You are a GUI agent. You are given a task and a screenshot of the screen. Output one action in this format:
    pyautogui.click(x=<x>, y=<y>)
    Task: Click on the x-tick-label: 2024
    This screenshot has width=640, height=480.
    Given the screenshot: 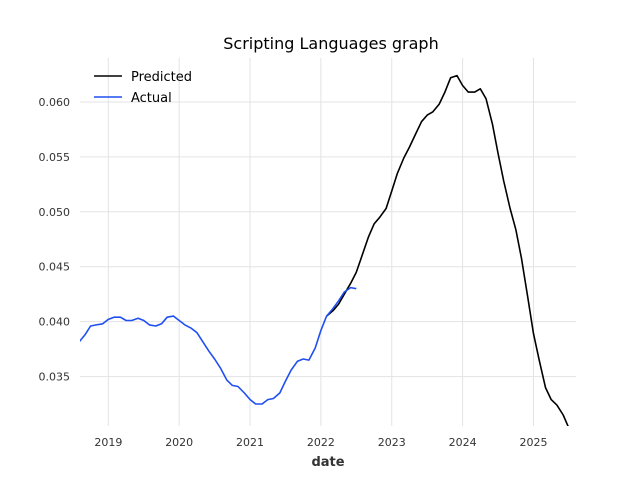 What is the action you would take?
    pyautogui.click(x=463, y=442)
    